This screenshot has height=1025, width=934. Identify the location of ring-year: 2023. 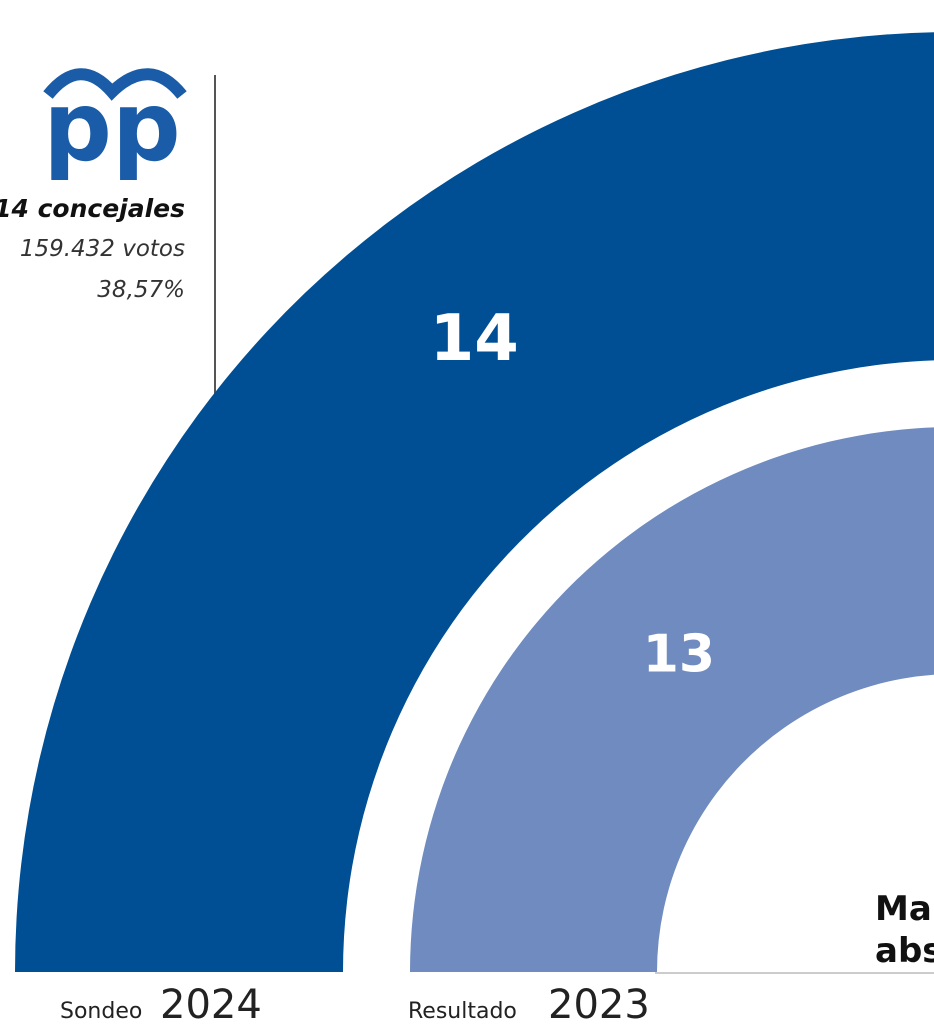
(599, 1003).